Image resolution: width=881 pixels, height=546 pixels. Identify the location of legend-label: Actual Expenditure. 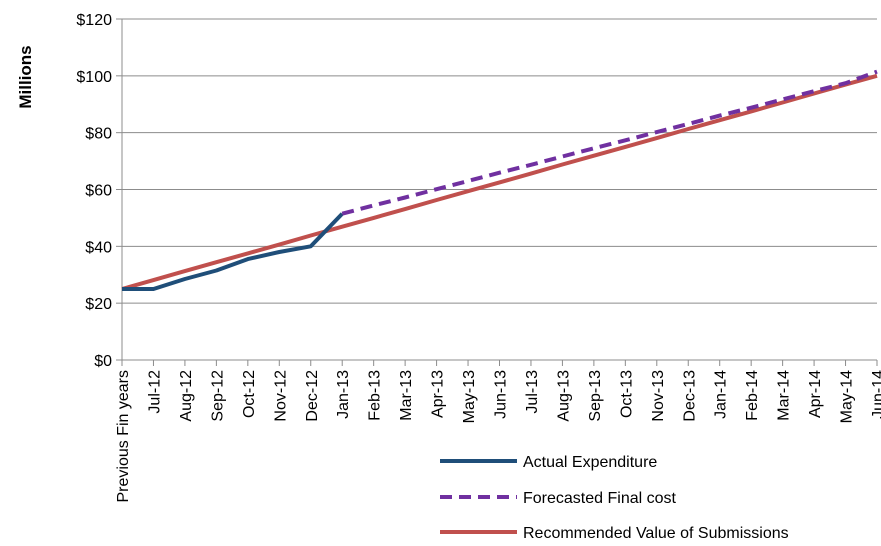
(590, 462).